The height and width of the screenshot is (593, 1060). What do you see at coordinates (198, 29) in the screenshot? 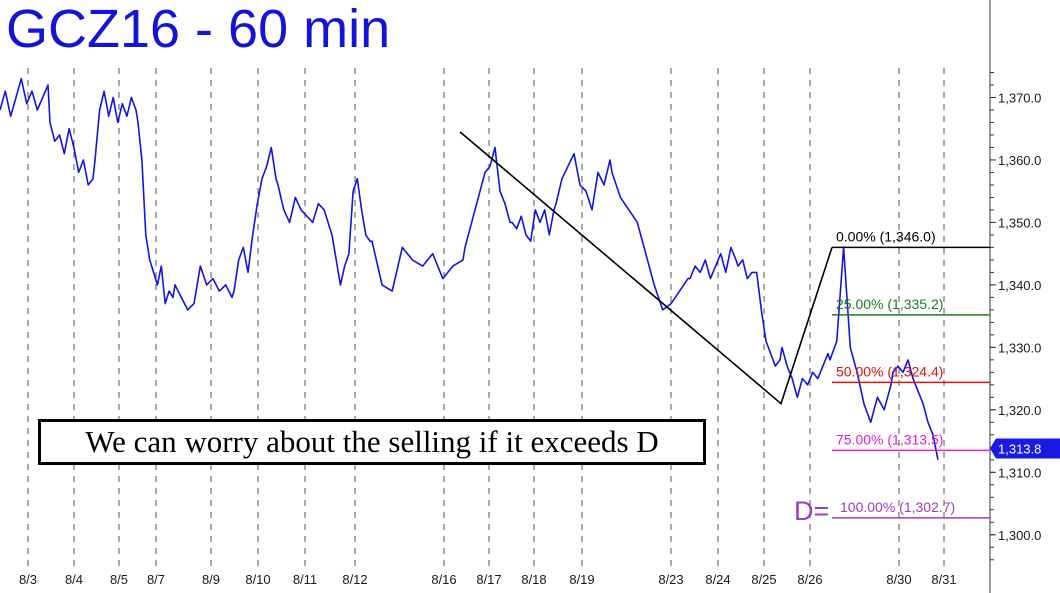
I see `chart-title: GCZ16 - 60 min` at bounding box center [198, 29].